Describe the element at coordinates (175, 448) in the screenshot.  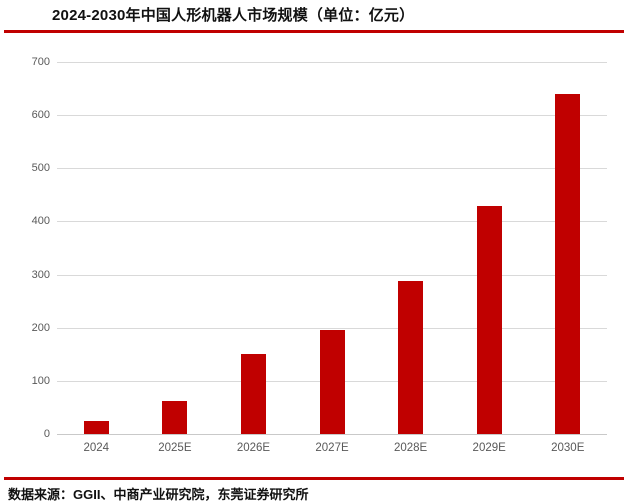
I see `x-tick-label: 2025E` at that location.